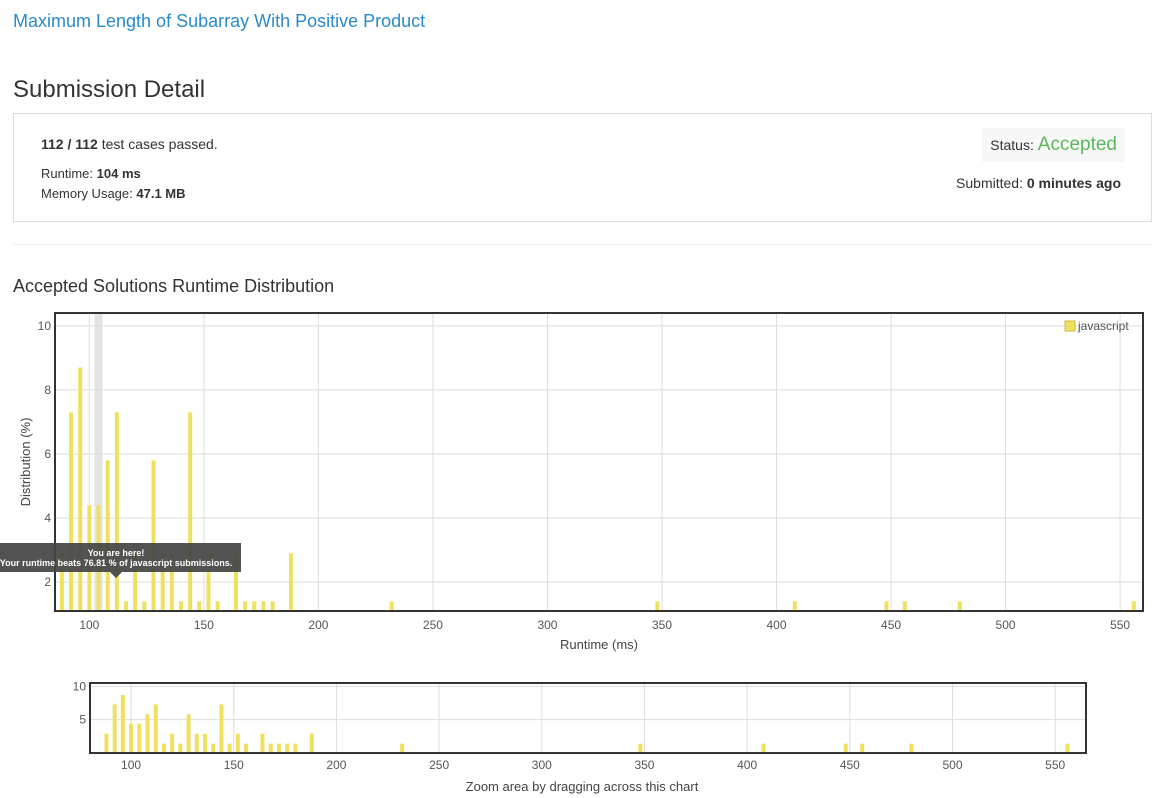  What do you see at coordinates (1070, 326) in the screenshot?
I see `legend-swatch` at bounding box center [1070, 326].